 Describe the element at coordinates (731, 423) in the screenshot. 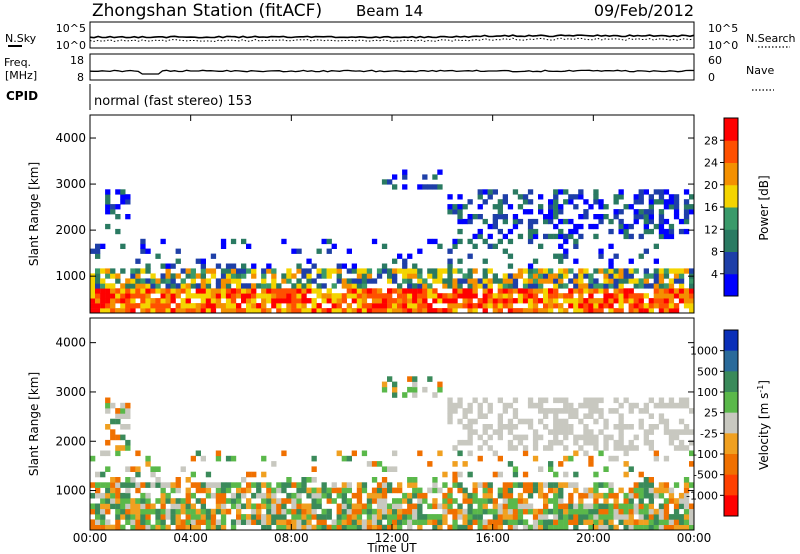

I see `velocity-colorbar-frame` at that location.